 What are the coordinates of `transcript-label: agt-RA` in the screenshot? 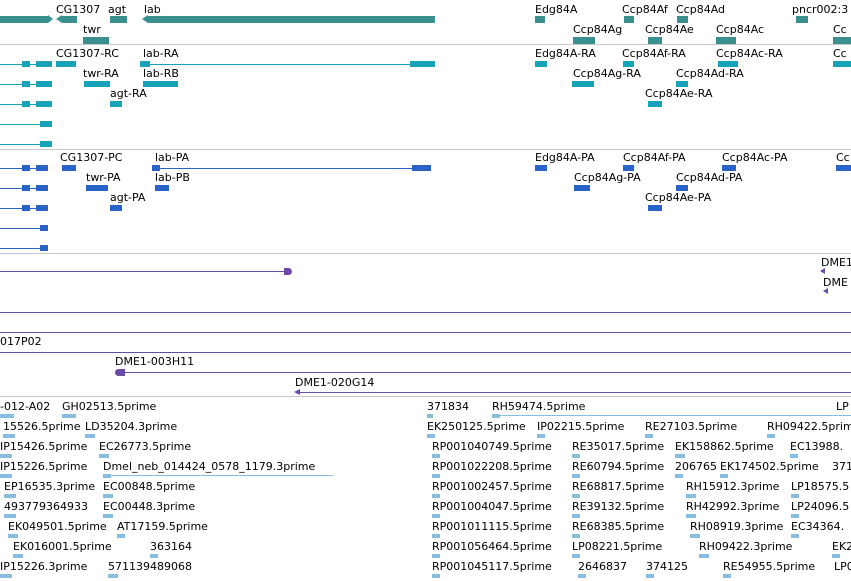 It's located at (128, 93).